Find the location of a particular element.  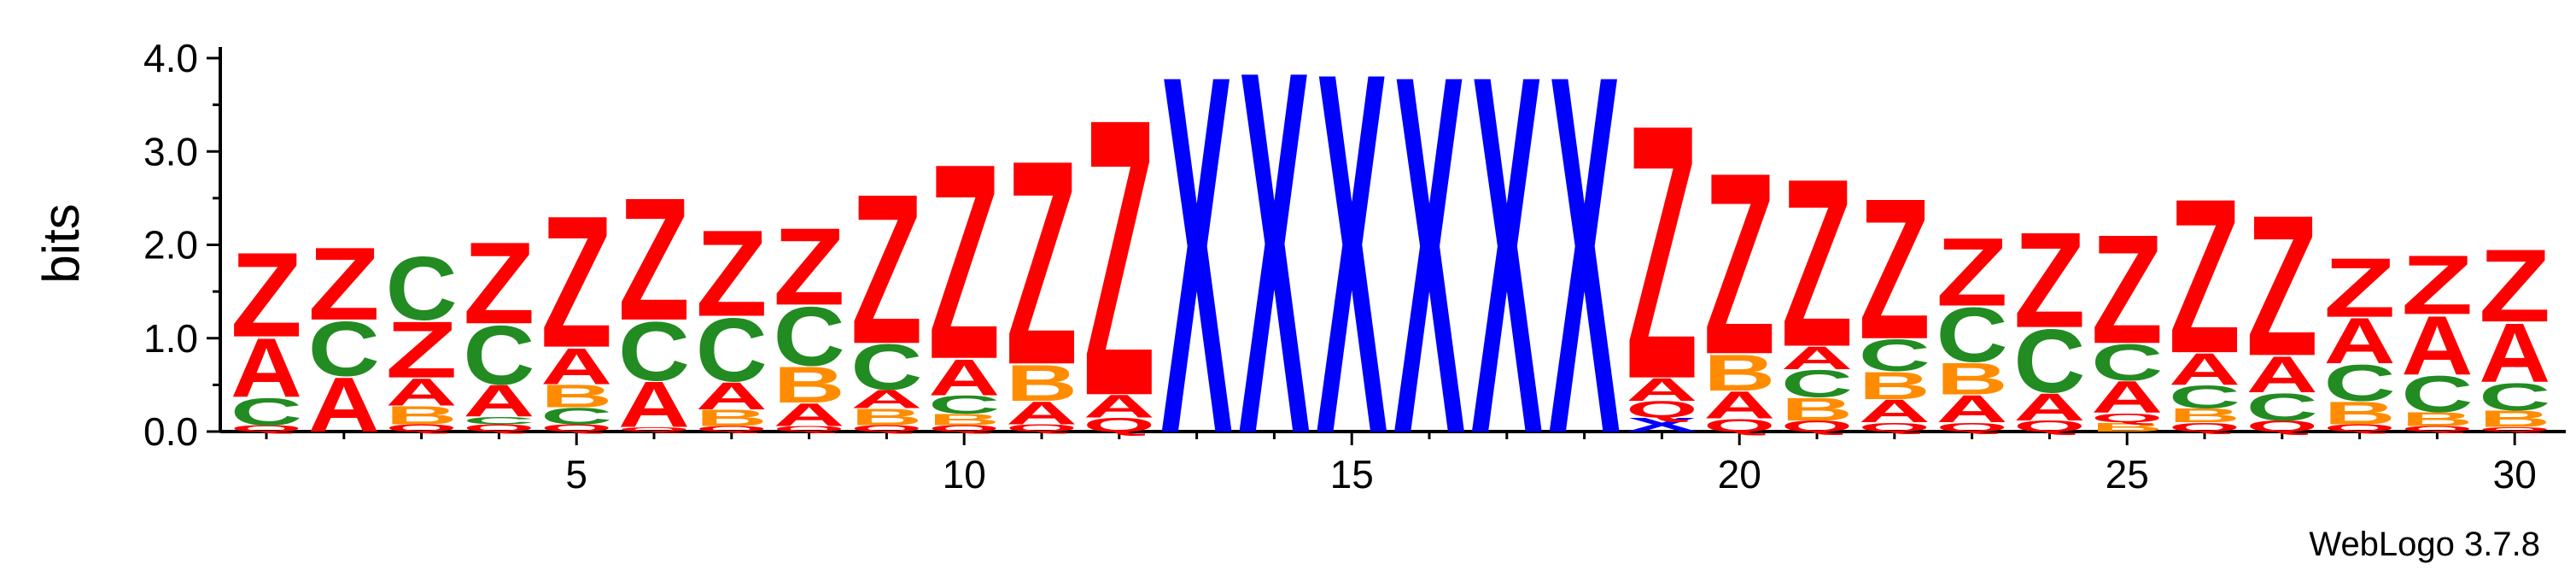

y-tick-label: 3.0 is located at coordinates (170, 151).